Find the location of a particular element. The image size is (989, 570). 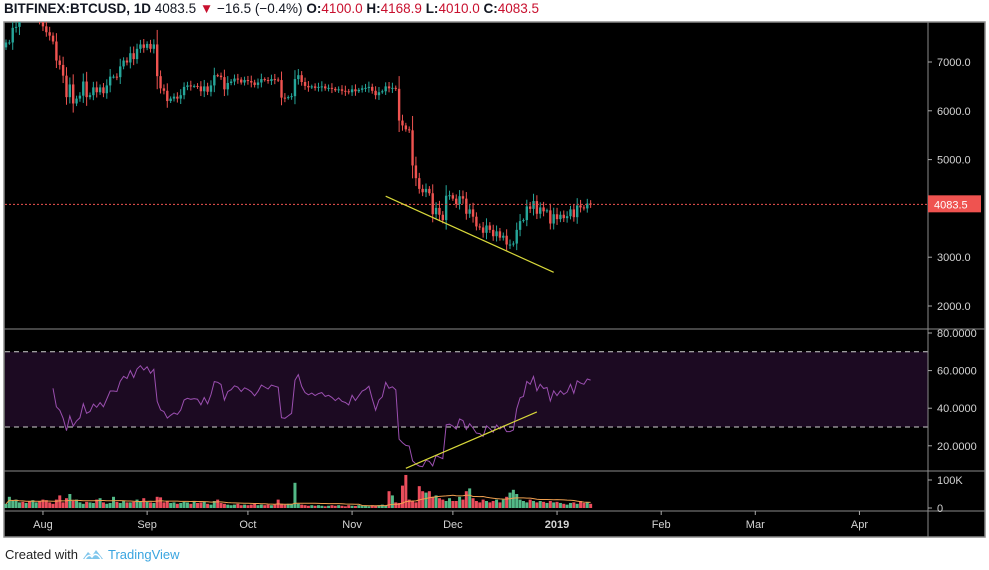

price-tick-label: 7000.0 is located at coordinates (954, 63).